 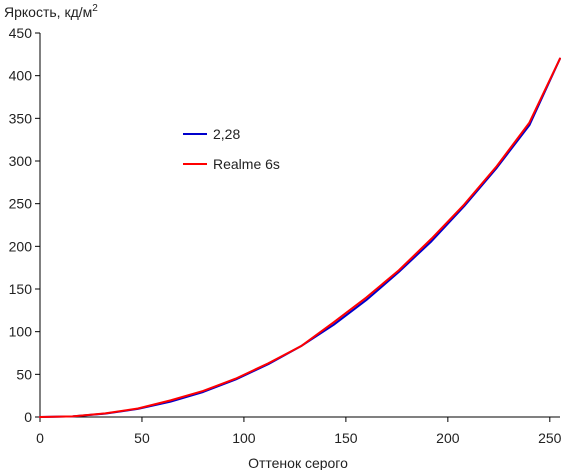 I want to click on legend: 2,28 Realme 6s, so click(x=231, y=149).